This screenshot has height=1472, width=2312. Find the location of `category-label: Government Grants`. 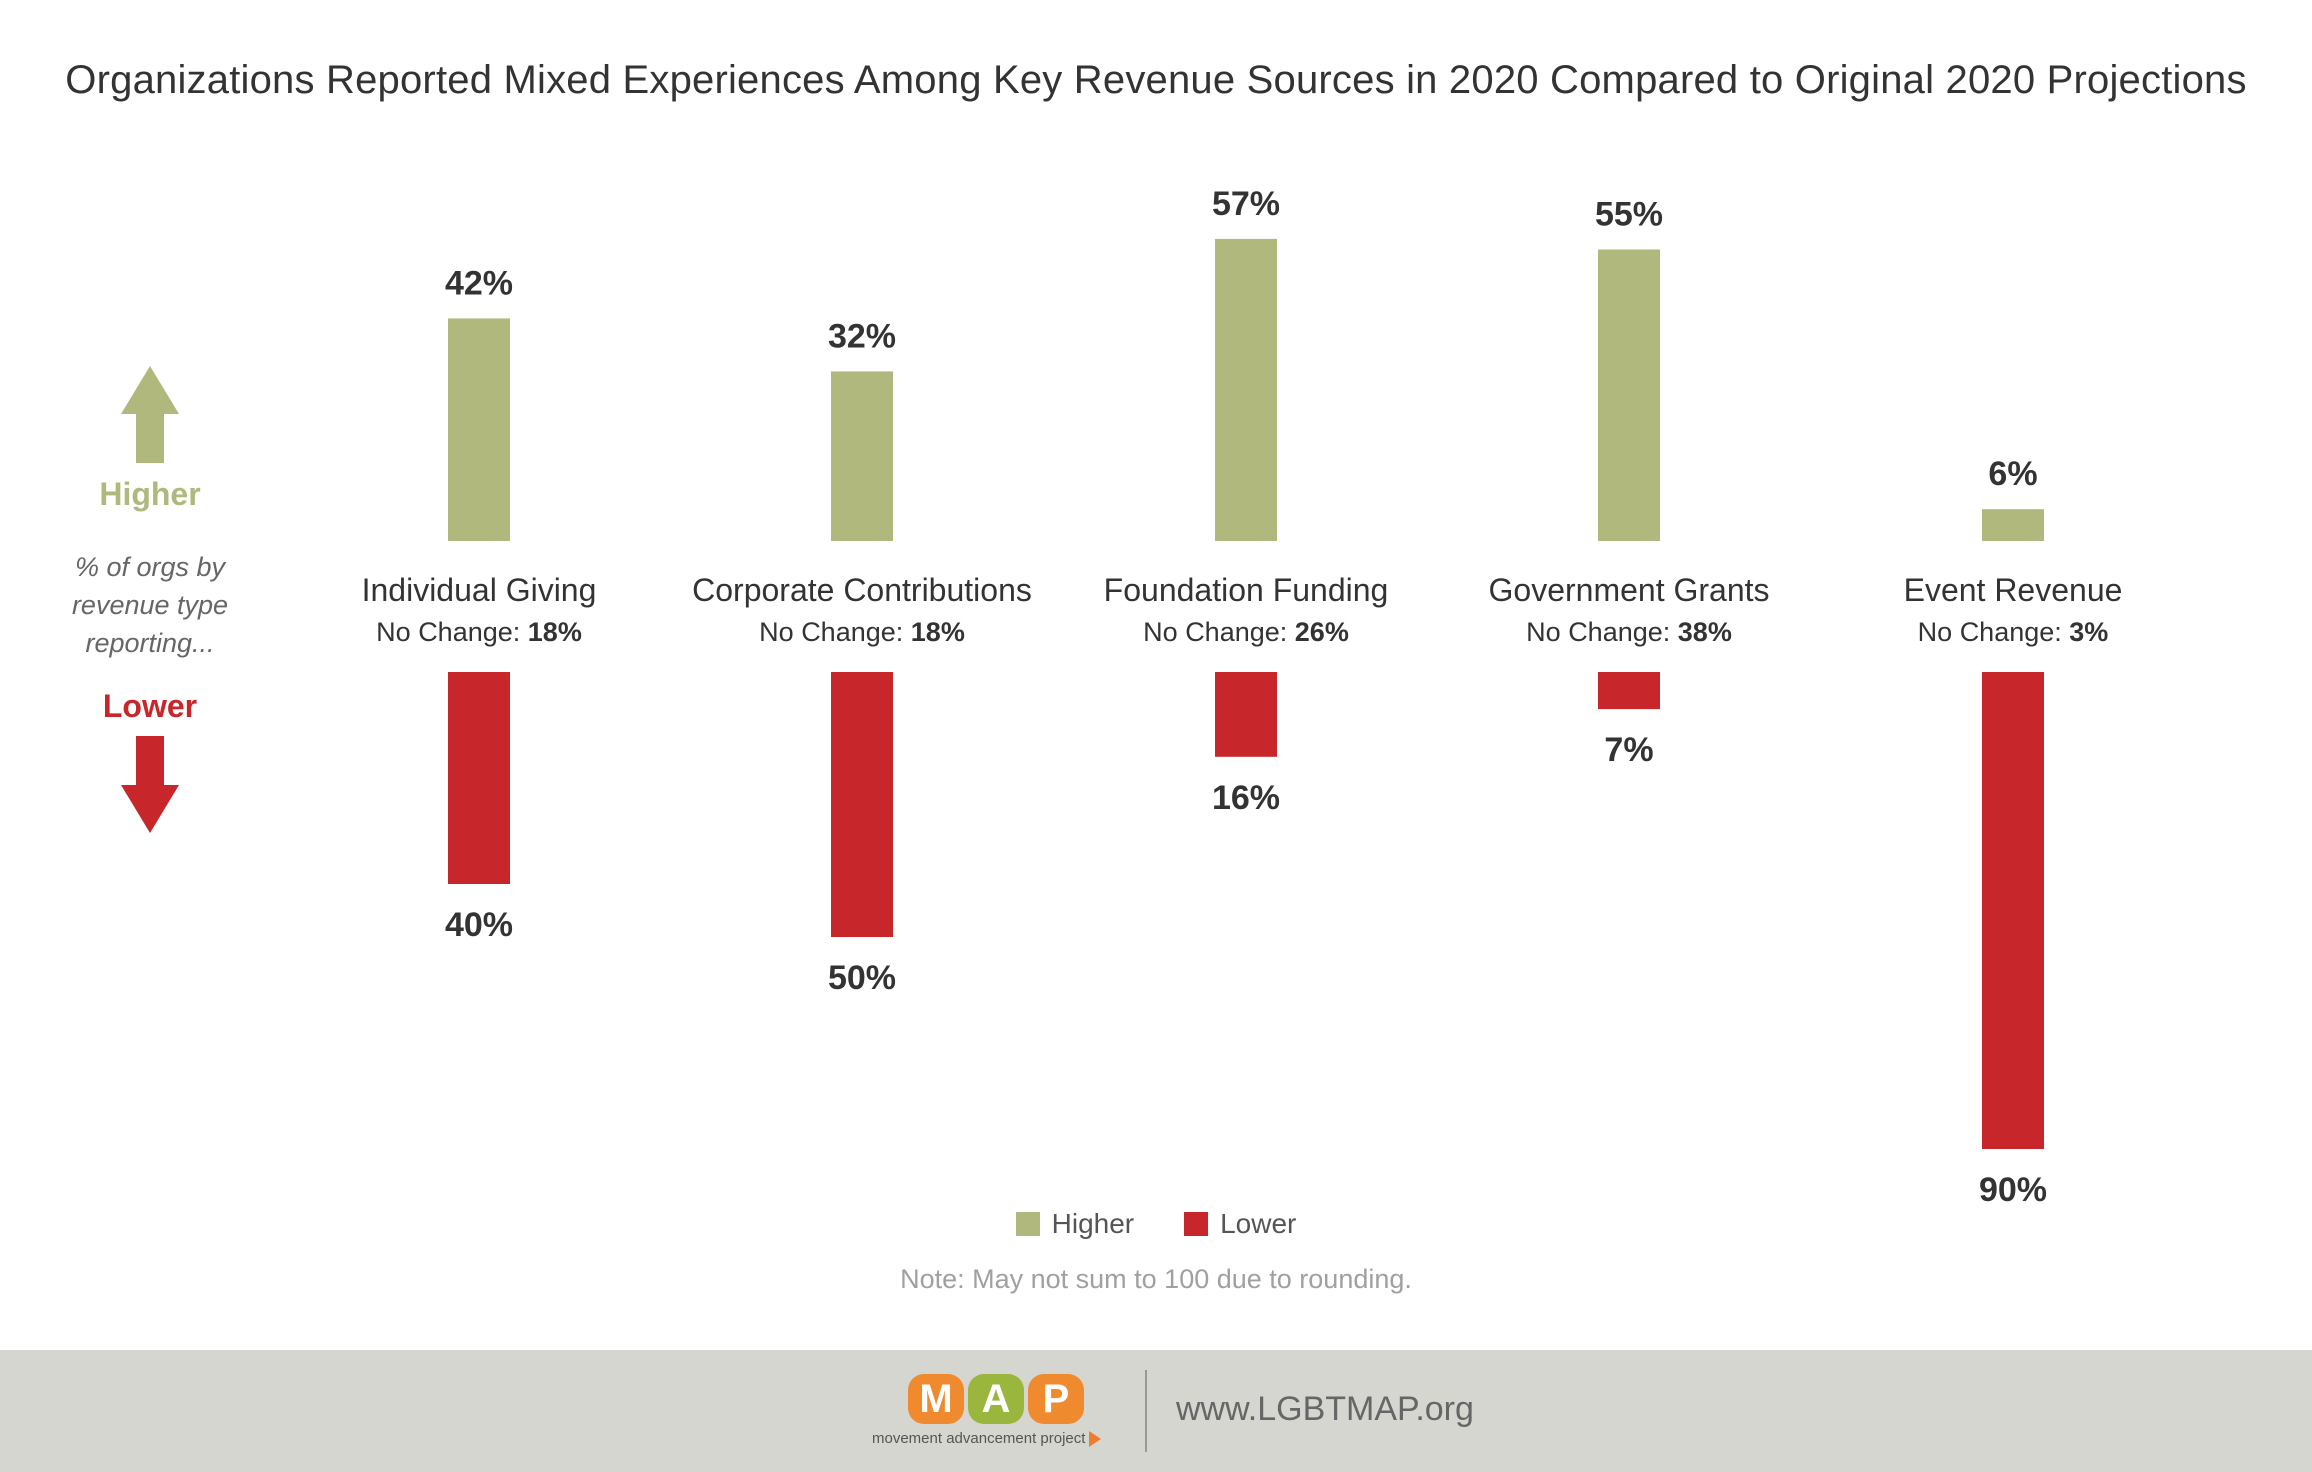

category-label: Government Grants is located at coordinates (1629, 590).